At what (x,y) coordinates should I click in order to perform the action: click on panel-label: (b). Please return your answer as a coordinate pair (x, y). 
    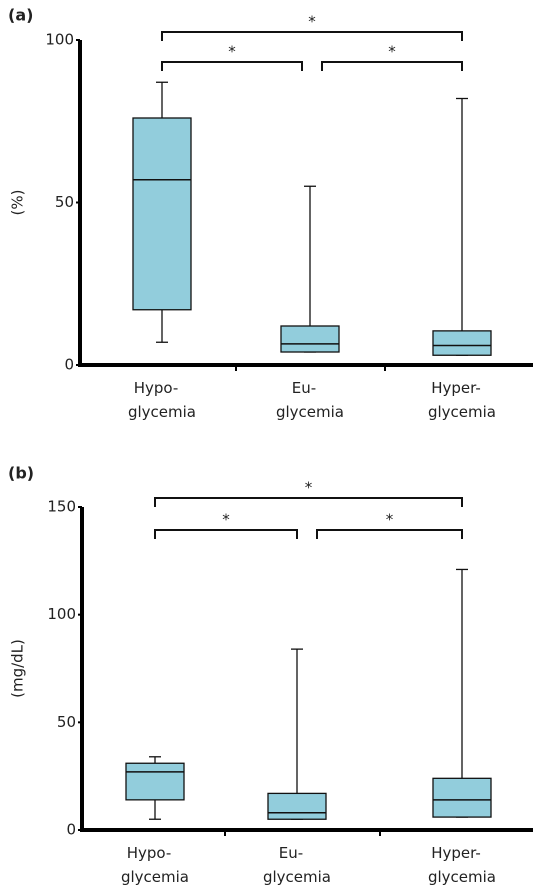
    Looking at the image, I should click on (21, 473).